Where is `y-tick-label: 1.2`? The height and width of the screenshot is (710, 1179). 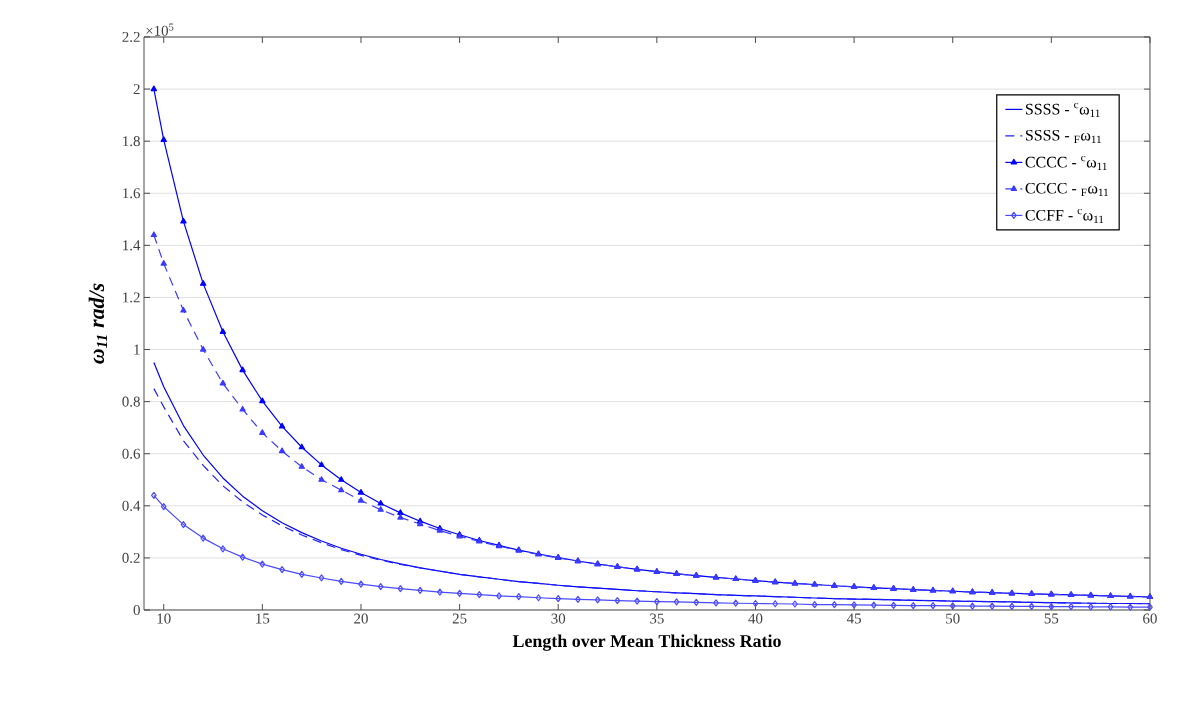
y-tick-label: 1.2 is located at coordinates (131, 297).